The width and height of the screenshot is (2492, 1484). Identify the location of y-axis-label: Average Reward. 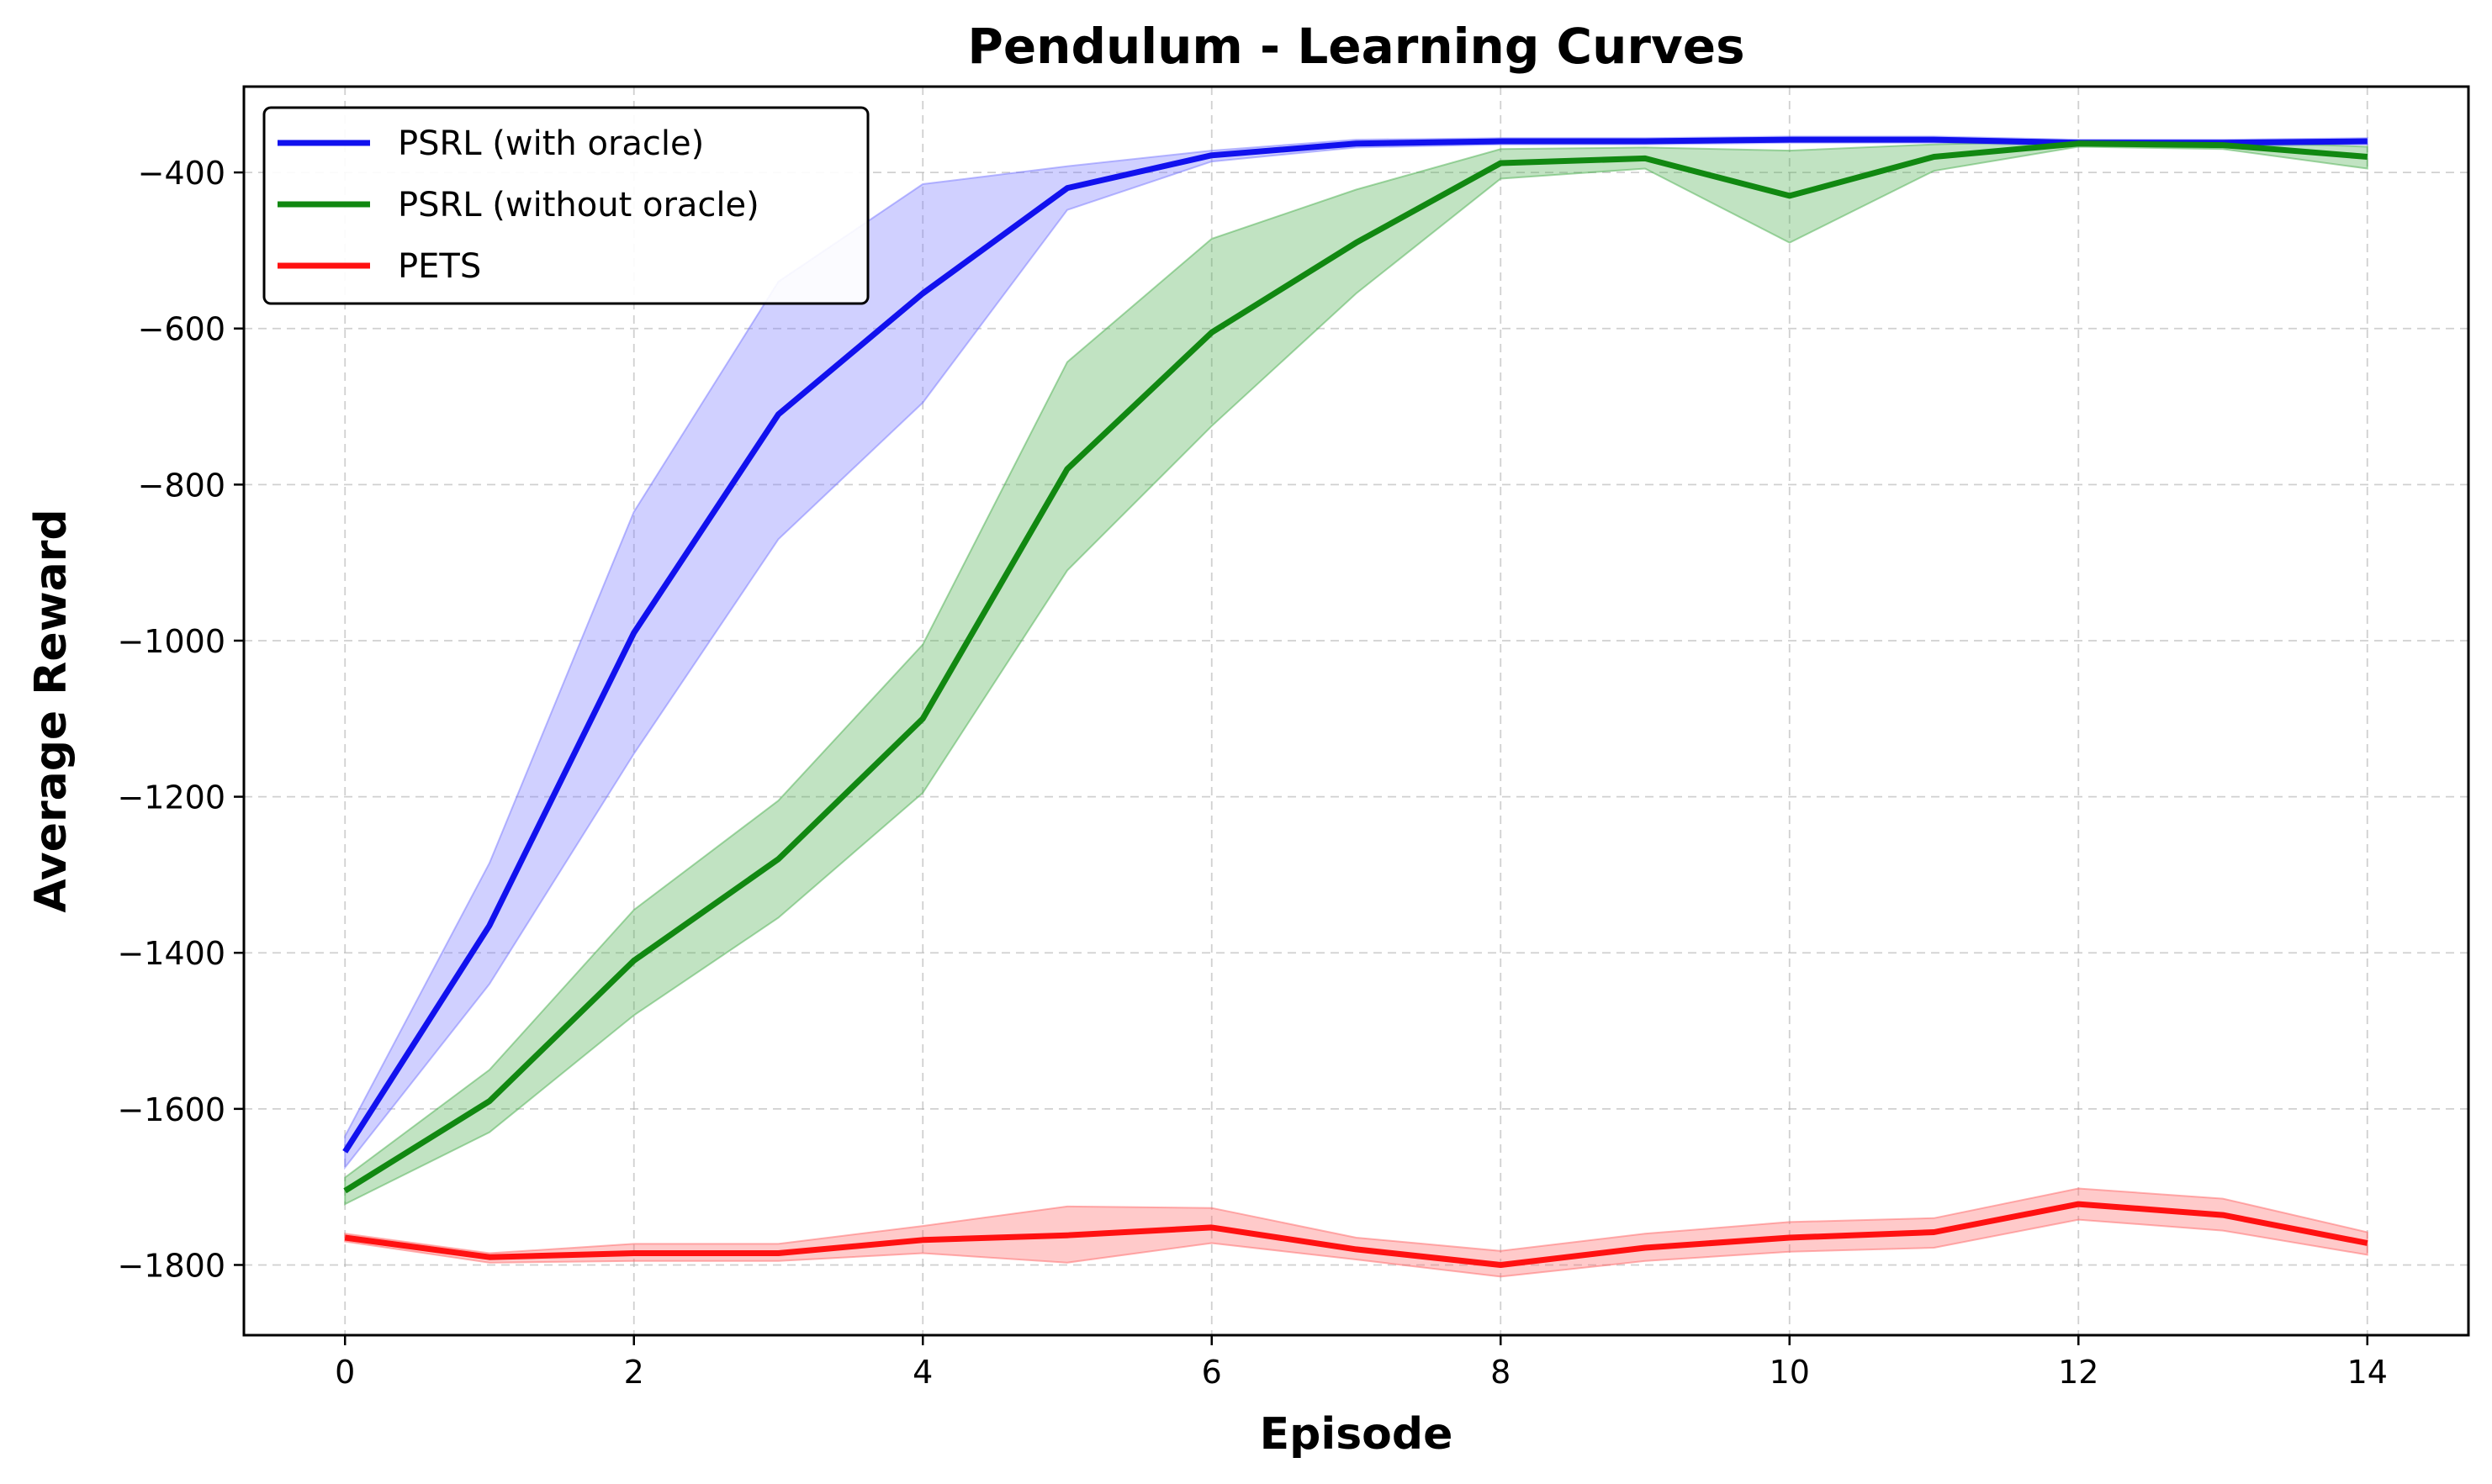
(51, 710).